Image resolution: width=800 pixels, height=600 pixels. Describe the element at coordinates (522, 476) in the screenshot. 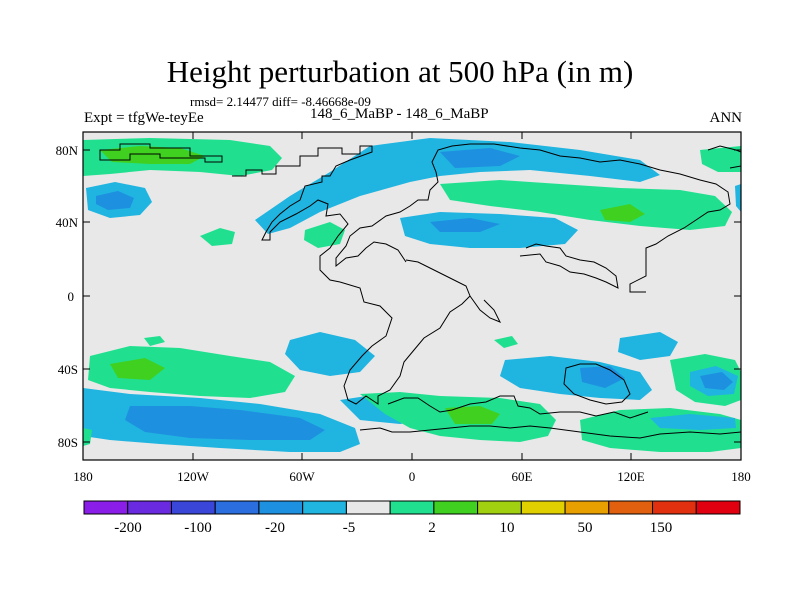

I see `lon-label: 60E` at that location.